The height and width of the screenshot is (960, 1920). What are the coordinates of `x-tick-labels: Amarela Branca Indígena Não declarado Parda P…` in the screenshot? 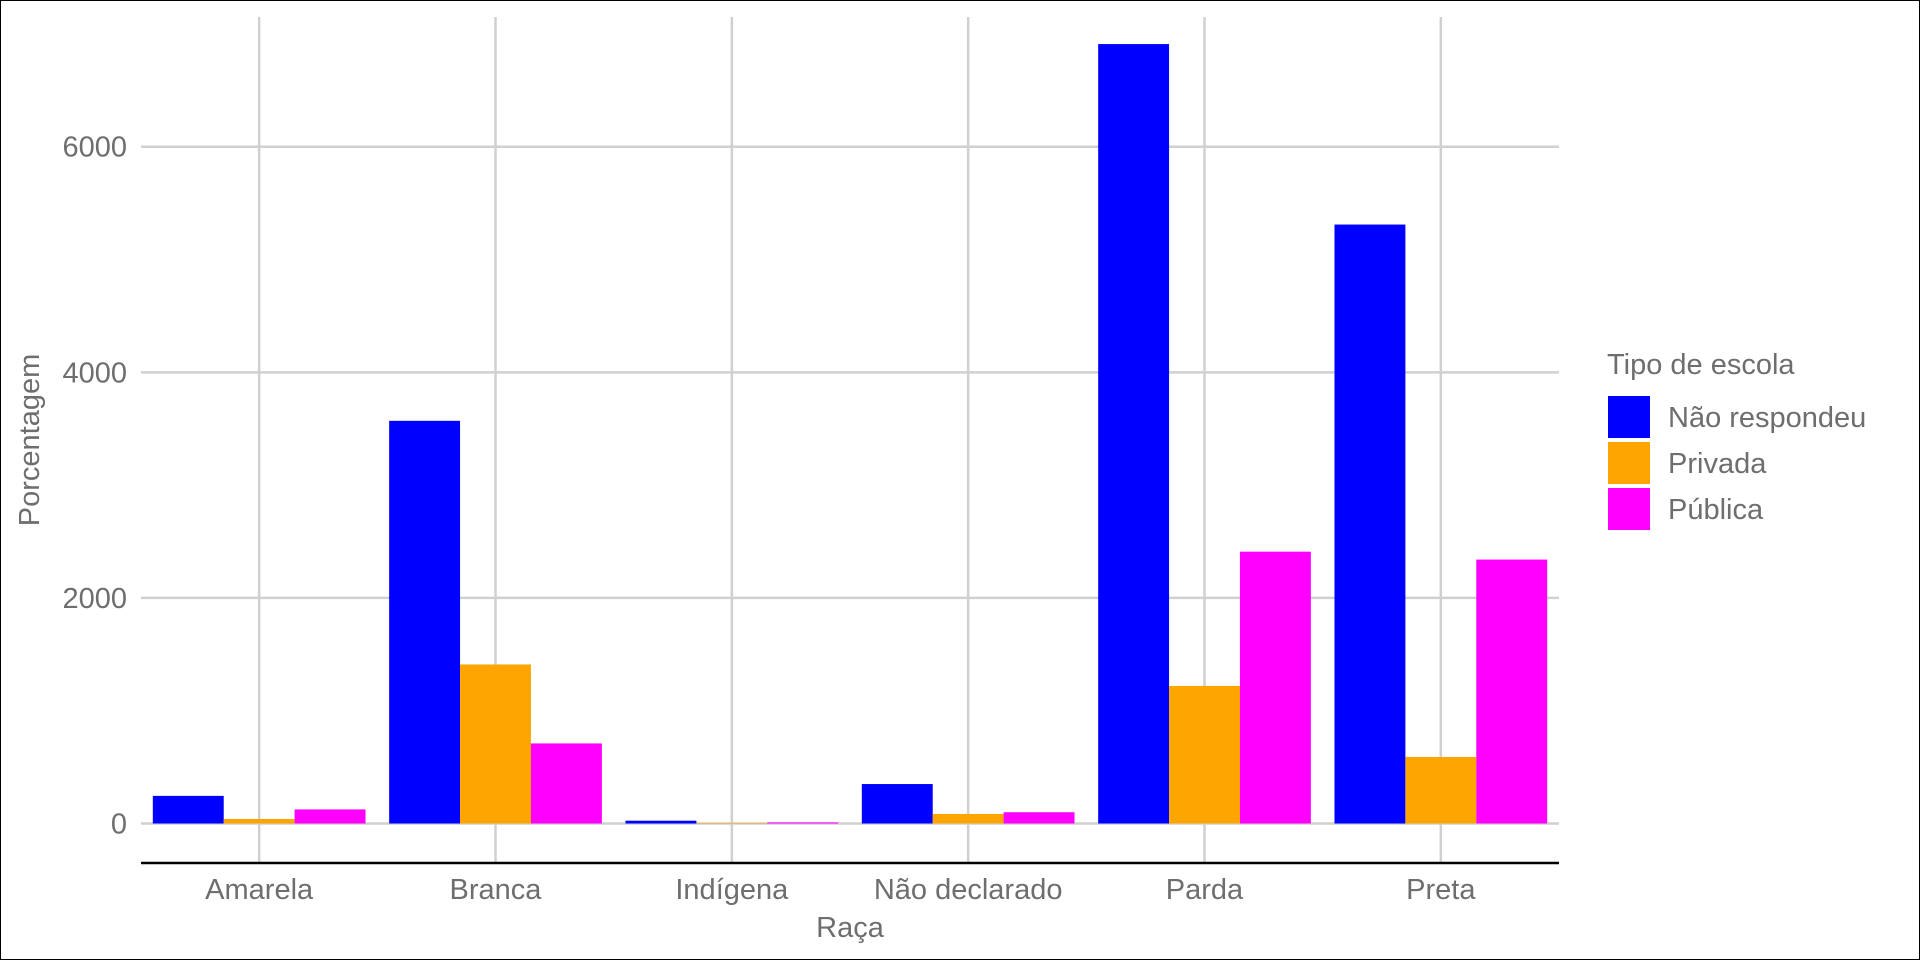 It's located at (840, 890).